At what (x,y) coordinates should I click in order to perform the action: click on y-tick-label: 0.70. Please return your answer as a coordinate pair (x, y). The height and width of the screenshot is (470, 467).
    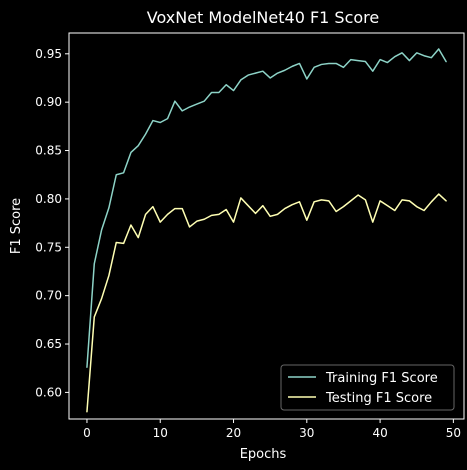
    Looking at the image, I should click on (48, 296).